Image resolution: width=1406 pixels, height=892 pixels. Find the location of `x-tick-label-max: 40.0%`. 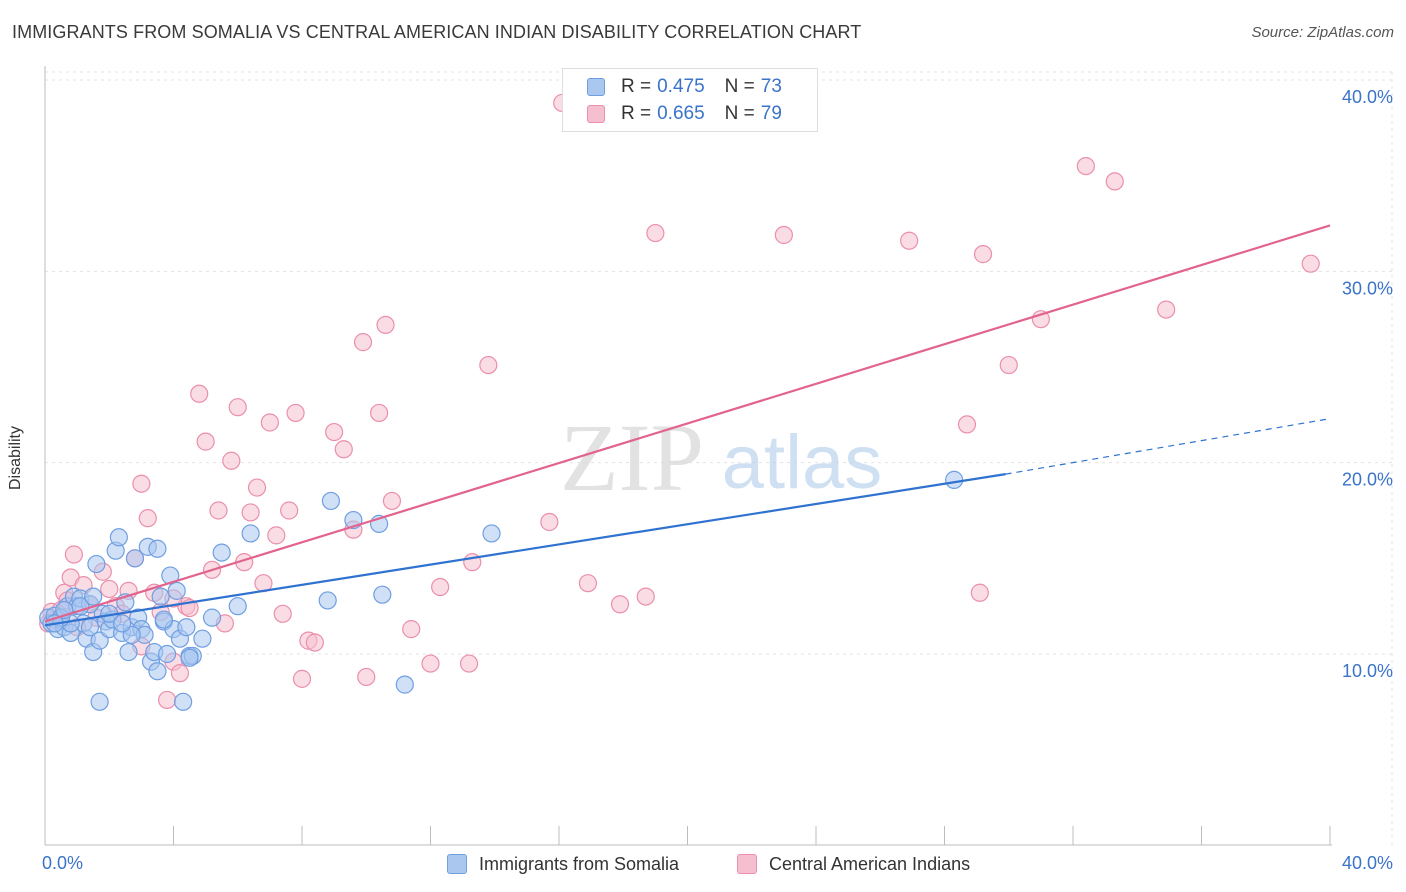

x-tick-label-max: 40.0% is located at coordinates (1367, 863).